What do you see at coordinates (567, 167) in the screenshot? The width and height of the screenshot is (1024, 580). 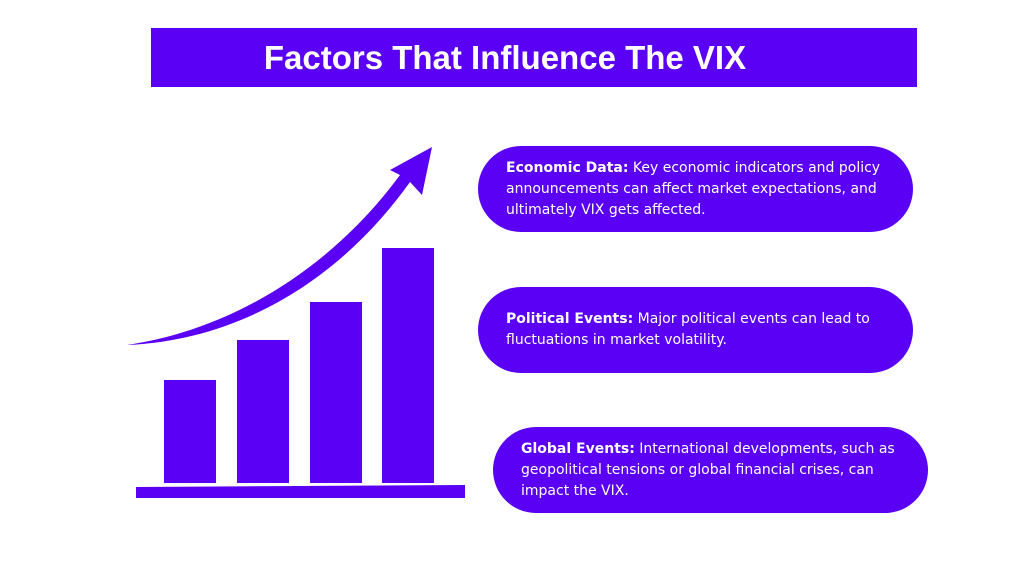 I see `factor-label: Economic Data:` at bounding box center [567, 167].